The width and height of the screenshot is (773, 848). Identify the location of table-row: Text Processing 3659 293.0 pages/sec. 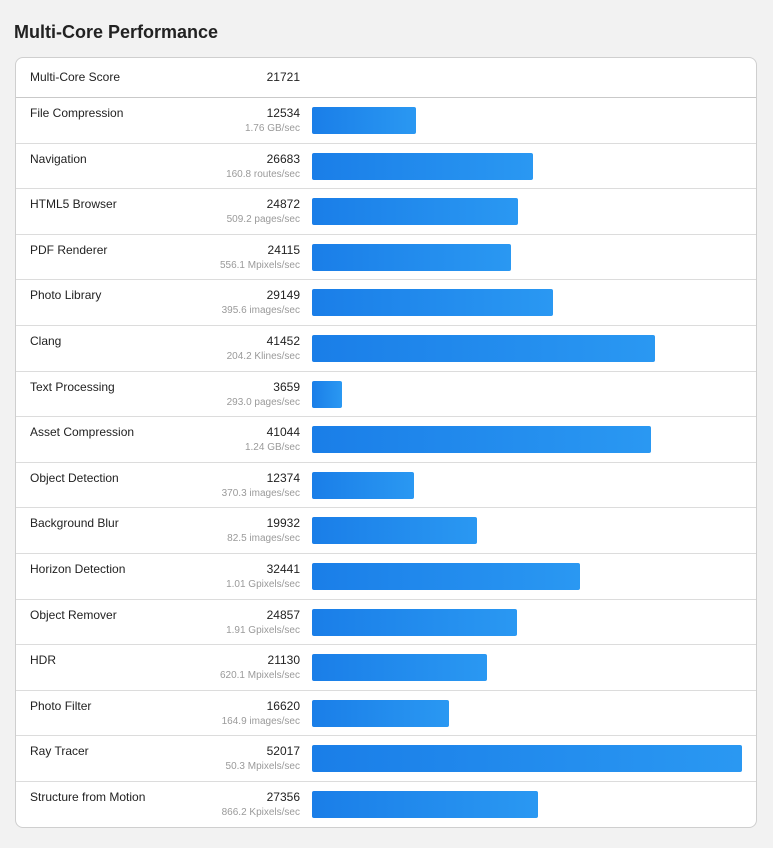
(386, 395).